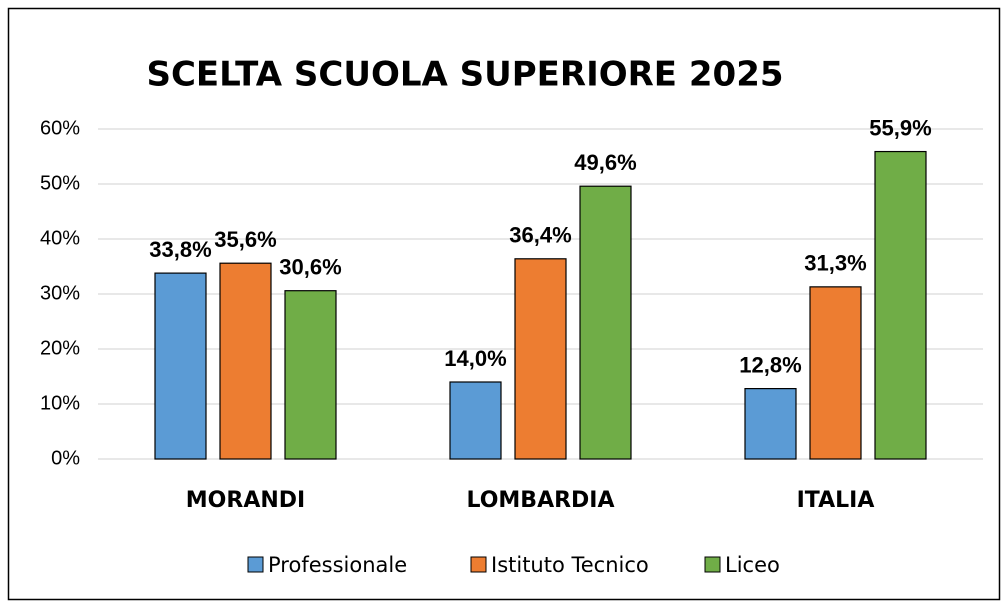 This screenshot has height=608, width=1008. Describe the element at coordinates (900, 127) in the screenshot. I see `value-label: 55,9%` at that location.